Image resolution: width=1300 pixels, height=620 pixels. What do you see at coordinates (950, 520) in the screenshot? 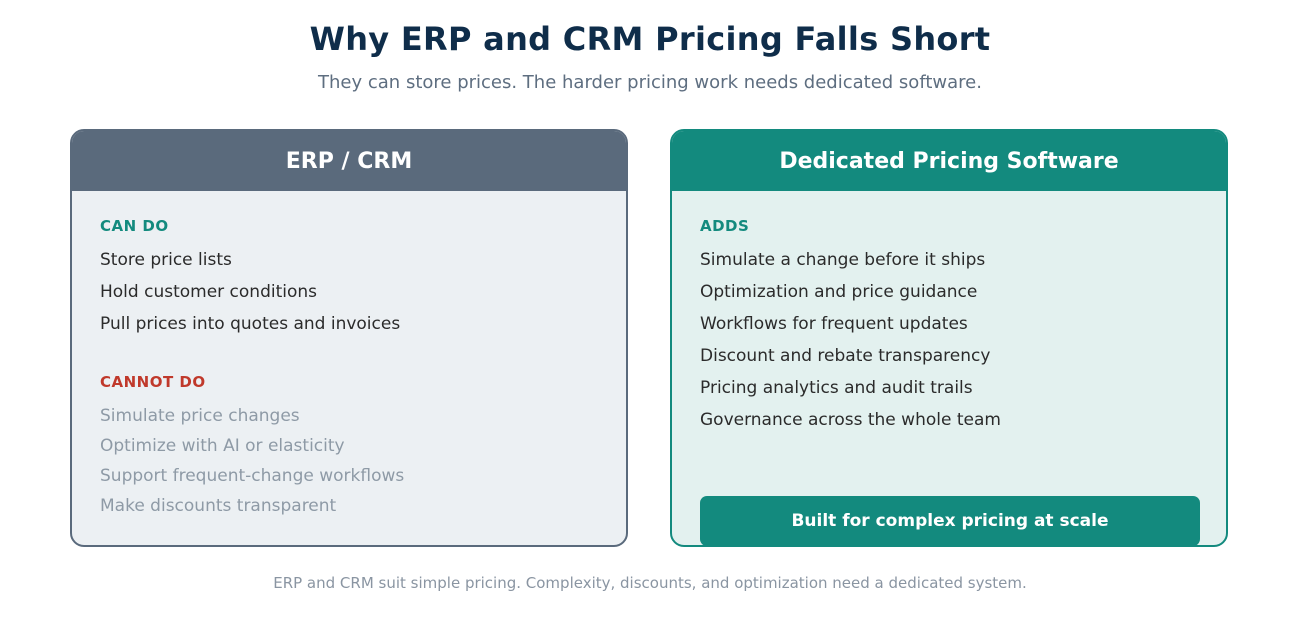
I see `complex-pricing-banner: Built for complex pricing at scale` at bounding box center [950, 520].